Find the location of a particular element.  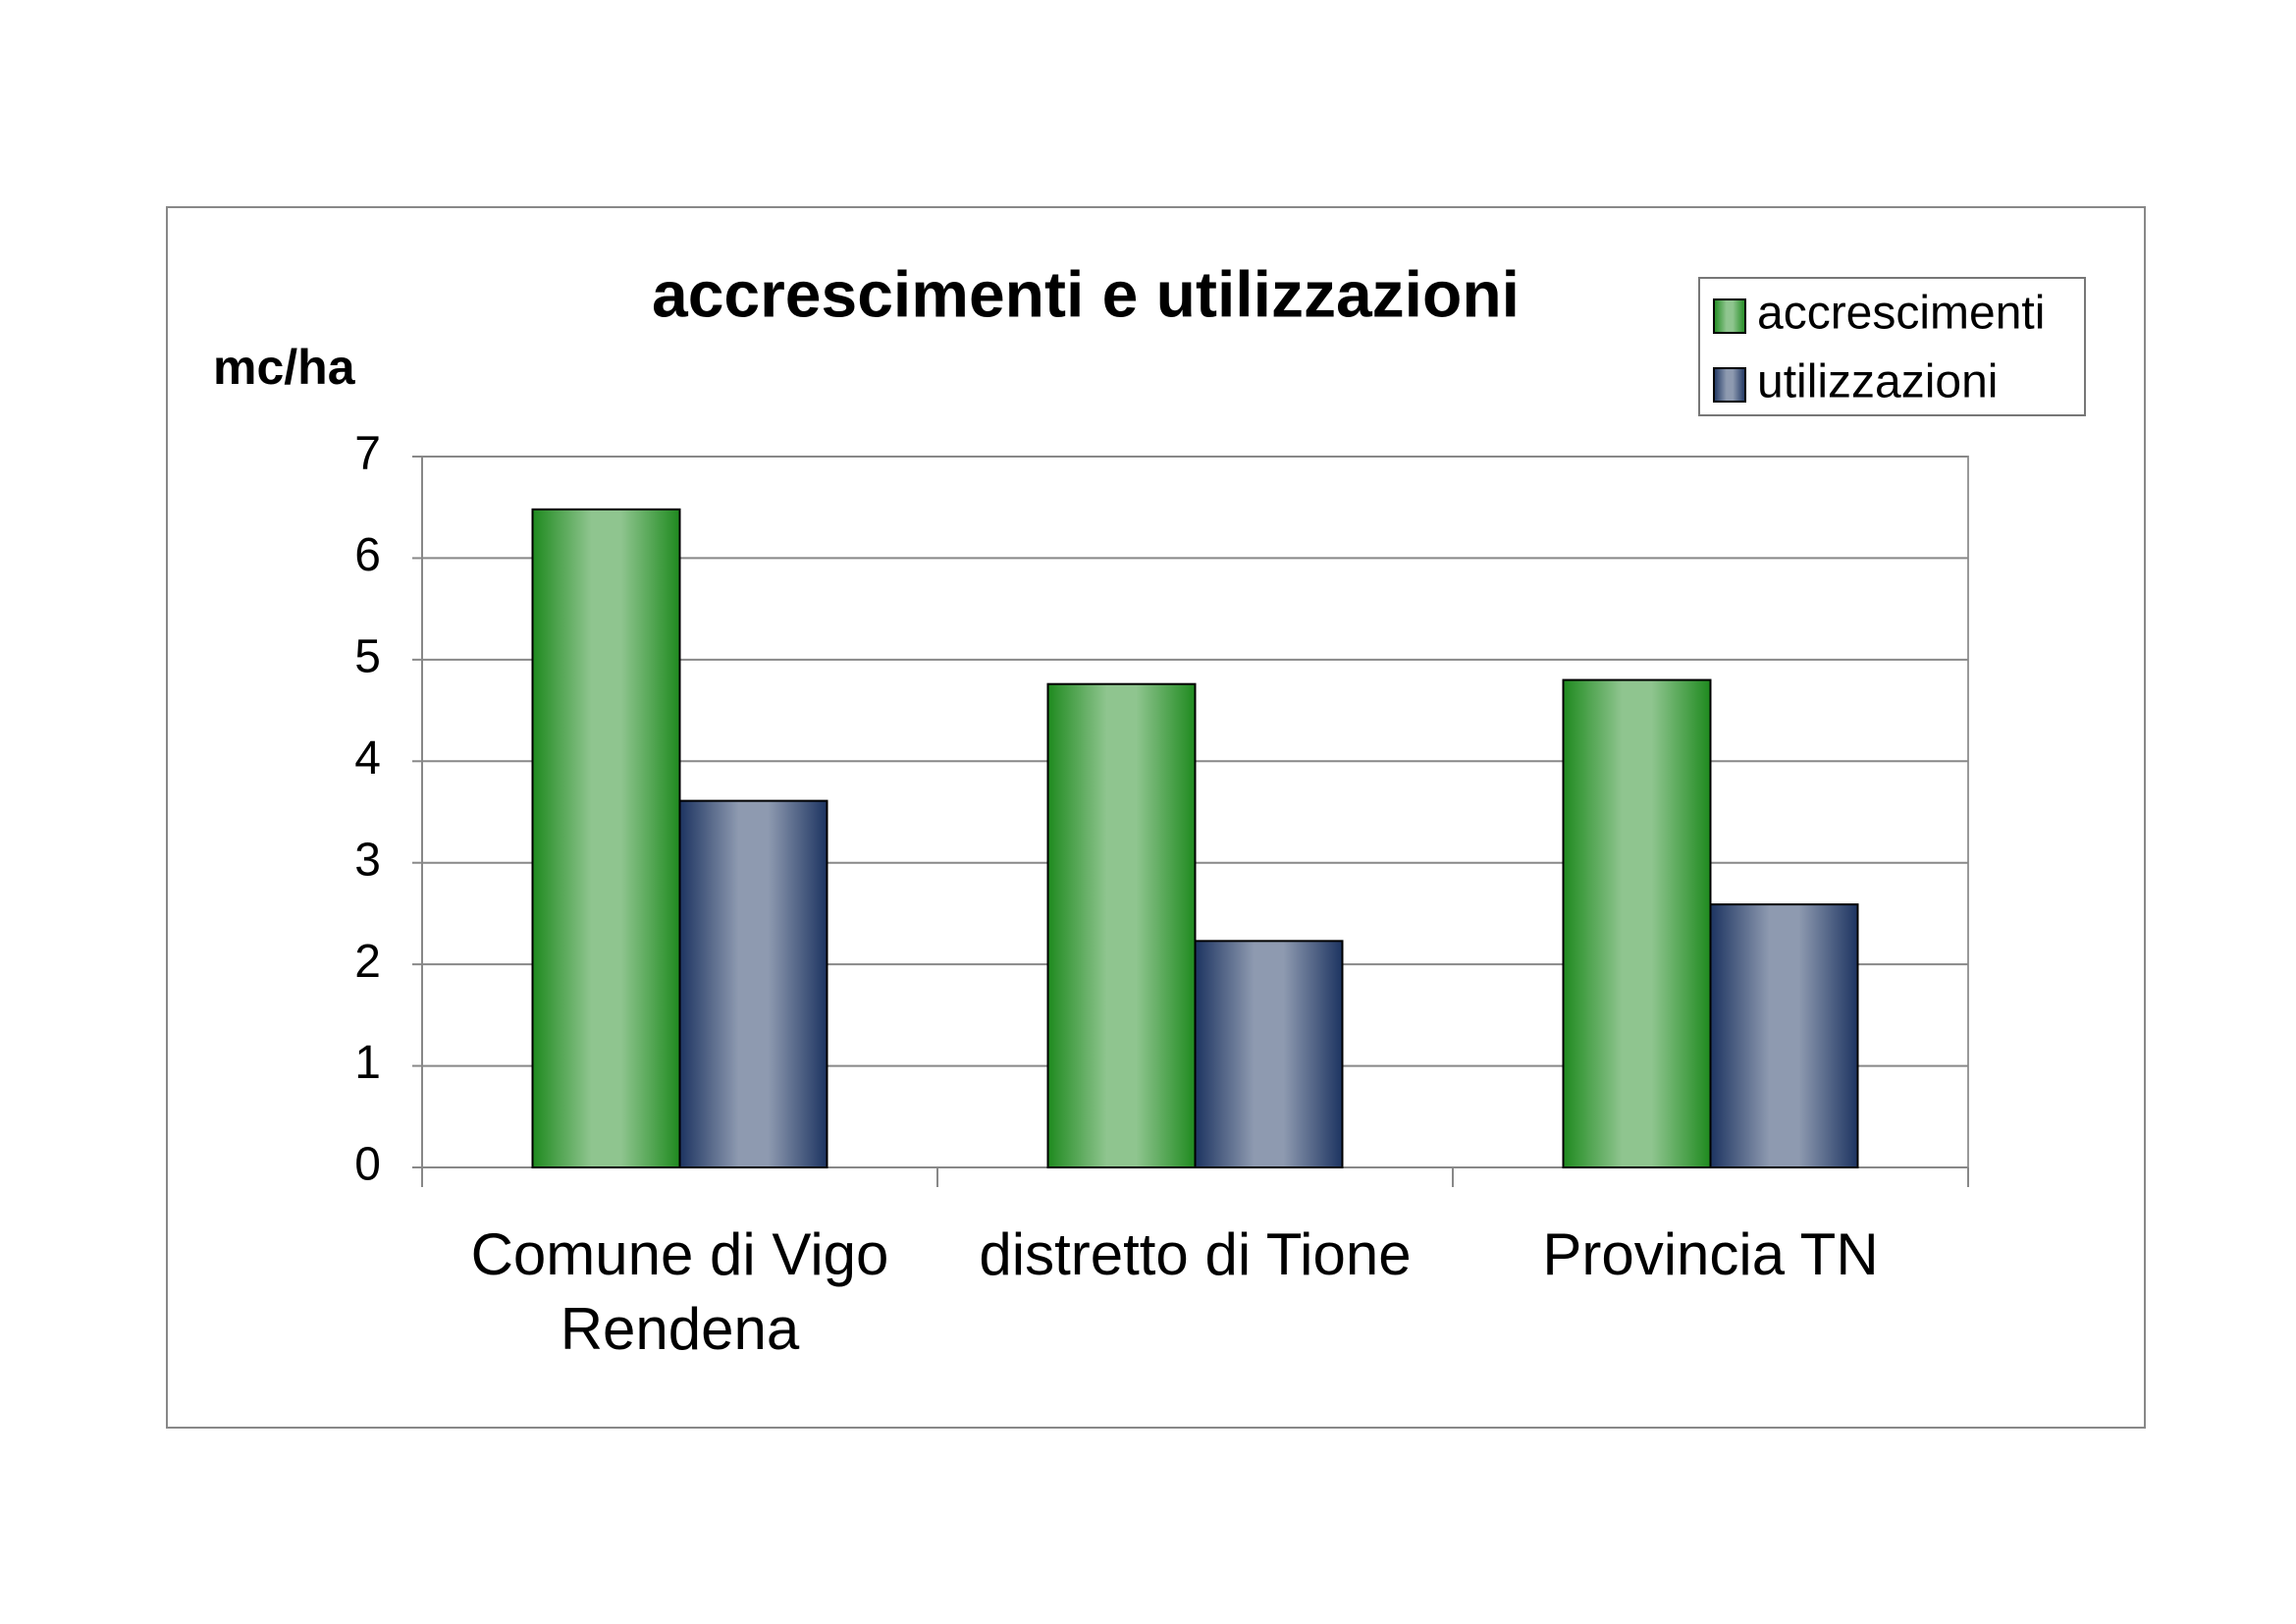

x-tick-label: Comune di Vigo Rendena is located at coordinates (679, 1291).